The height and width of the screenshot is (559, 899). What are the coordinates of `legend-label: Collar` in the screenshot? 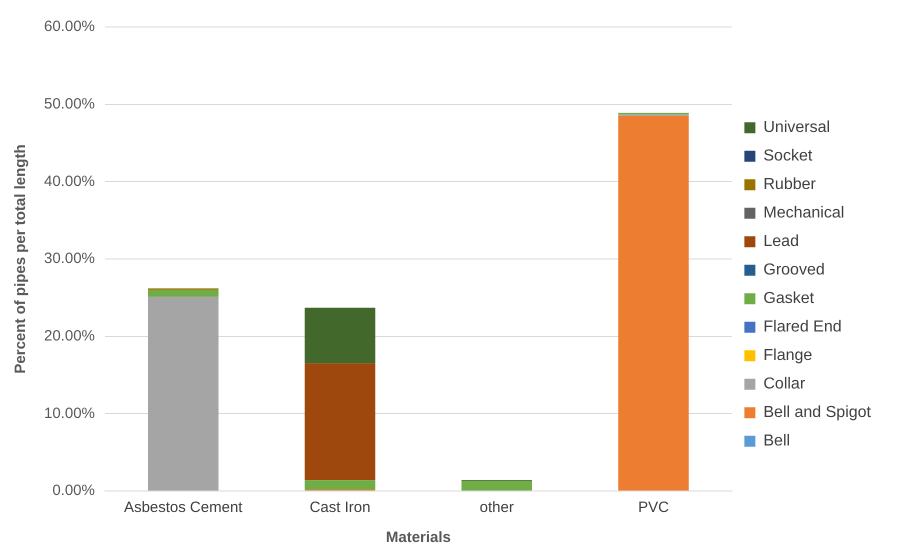 It's located at (784, 384).